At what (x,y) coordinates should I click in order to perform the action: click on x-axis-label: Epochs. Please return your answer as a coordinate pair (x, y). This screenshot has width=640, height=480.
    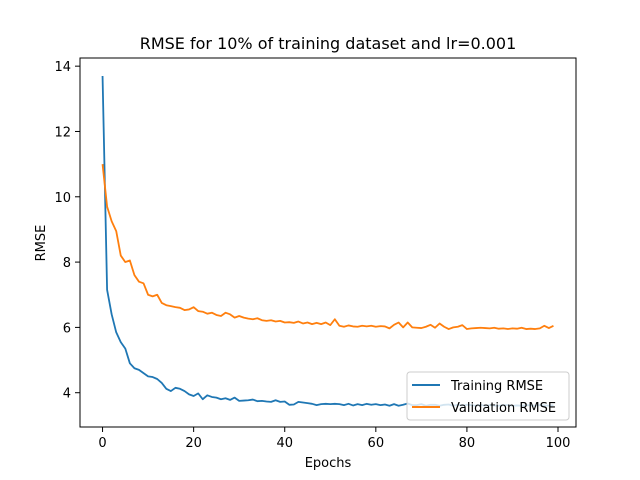
    Looking at the image, I should click on (328, 463).